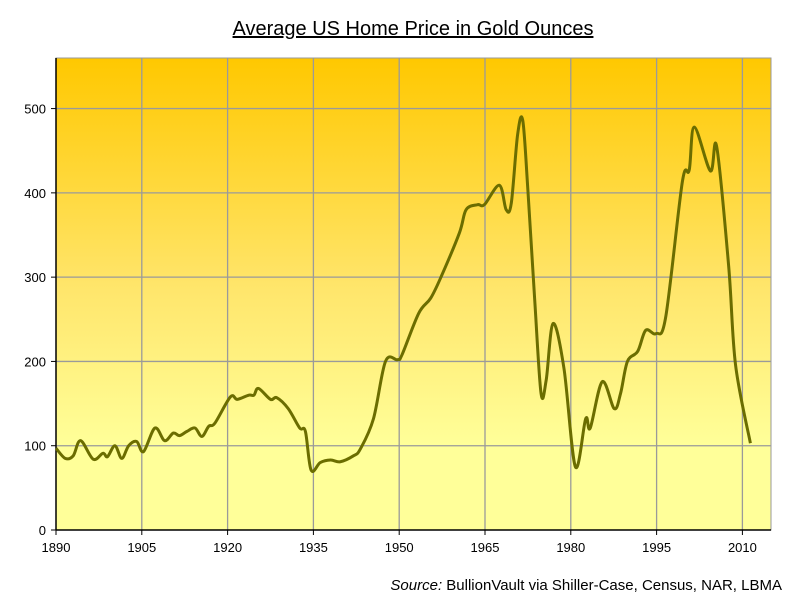 This screenshot has height=612, width=800. What do you see at coordinates (141, 547) in the screenshot?
I see `x-tick-label: 1905` at bounding box center [141, 547].